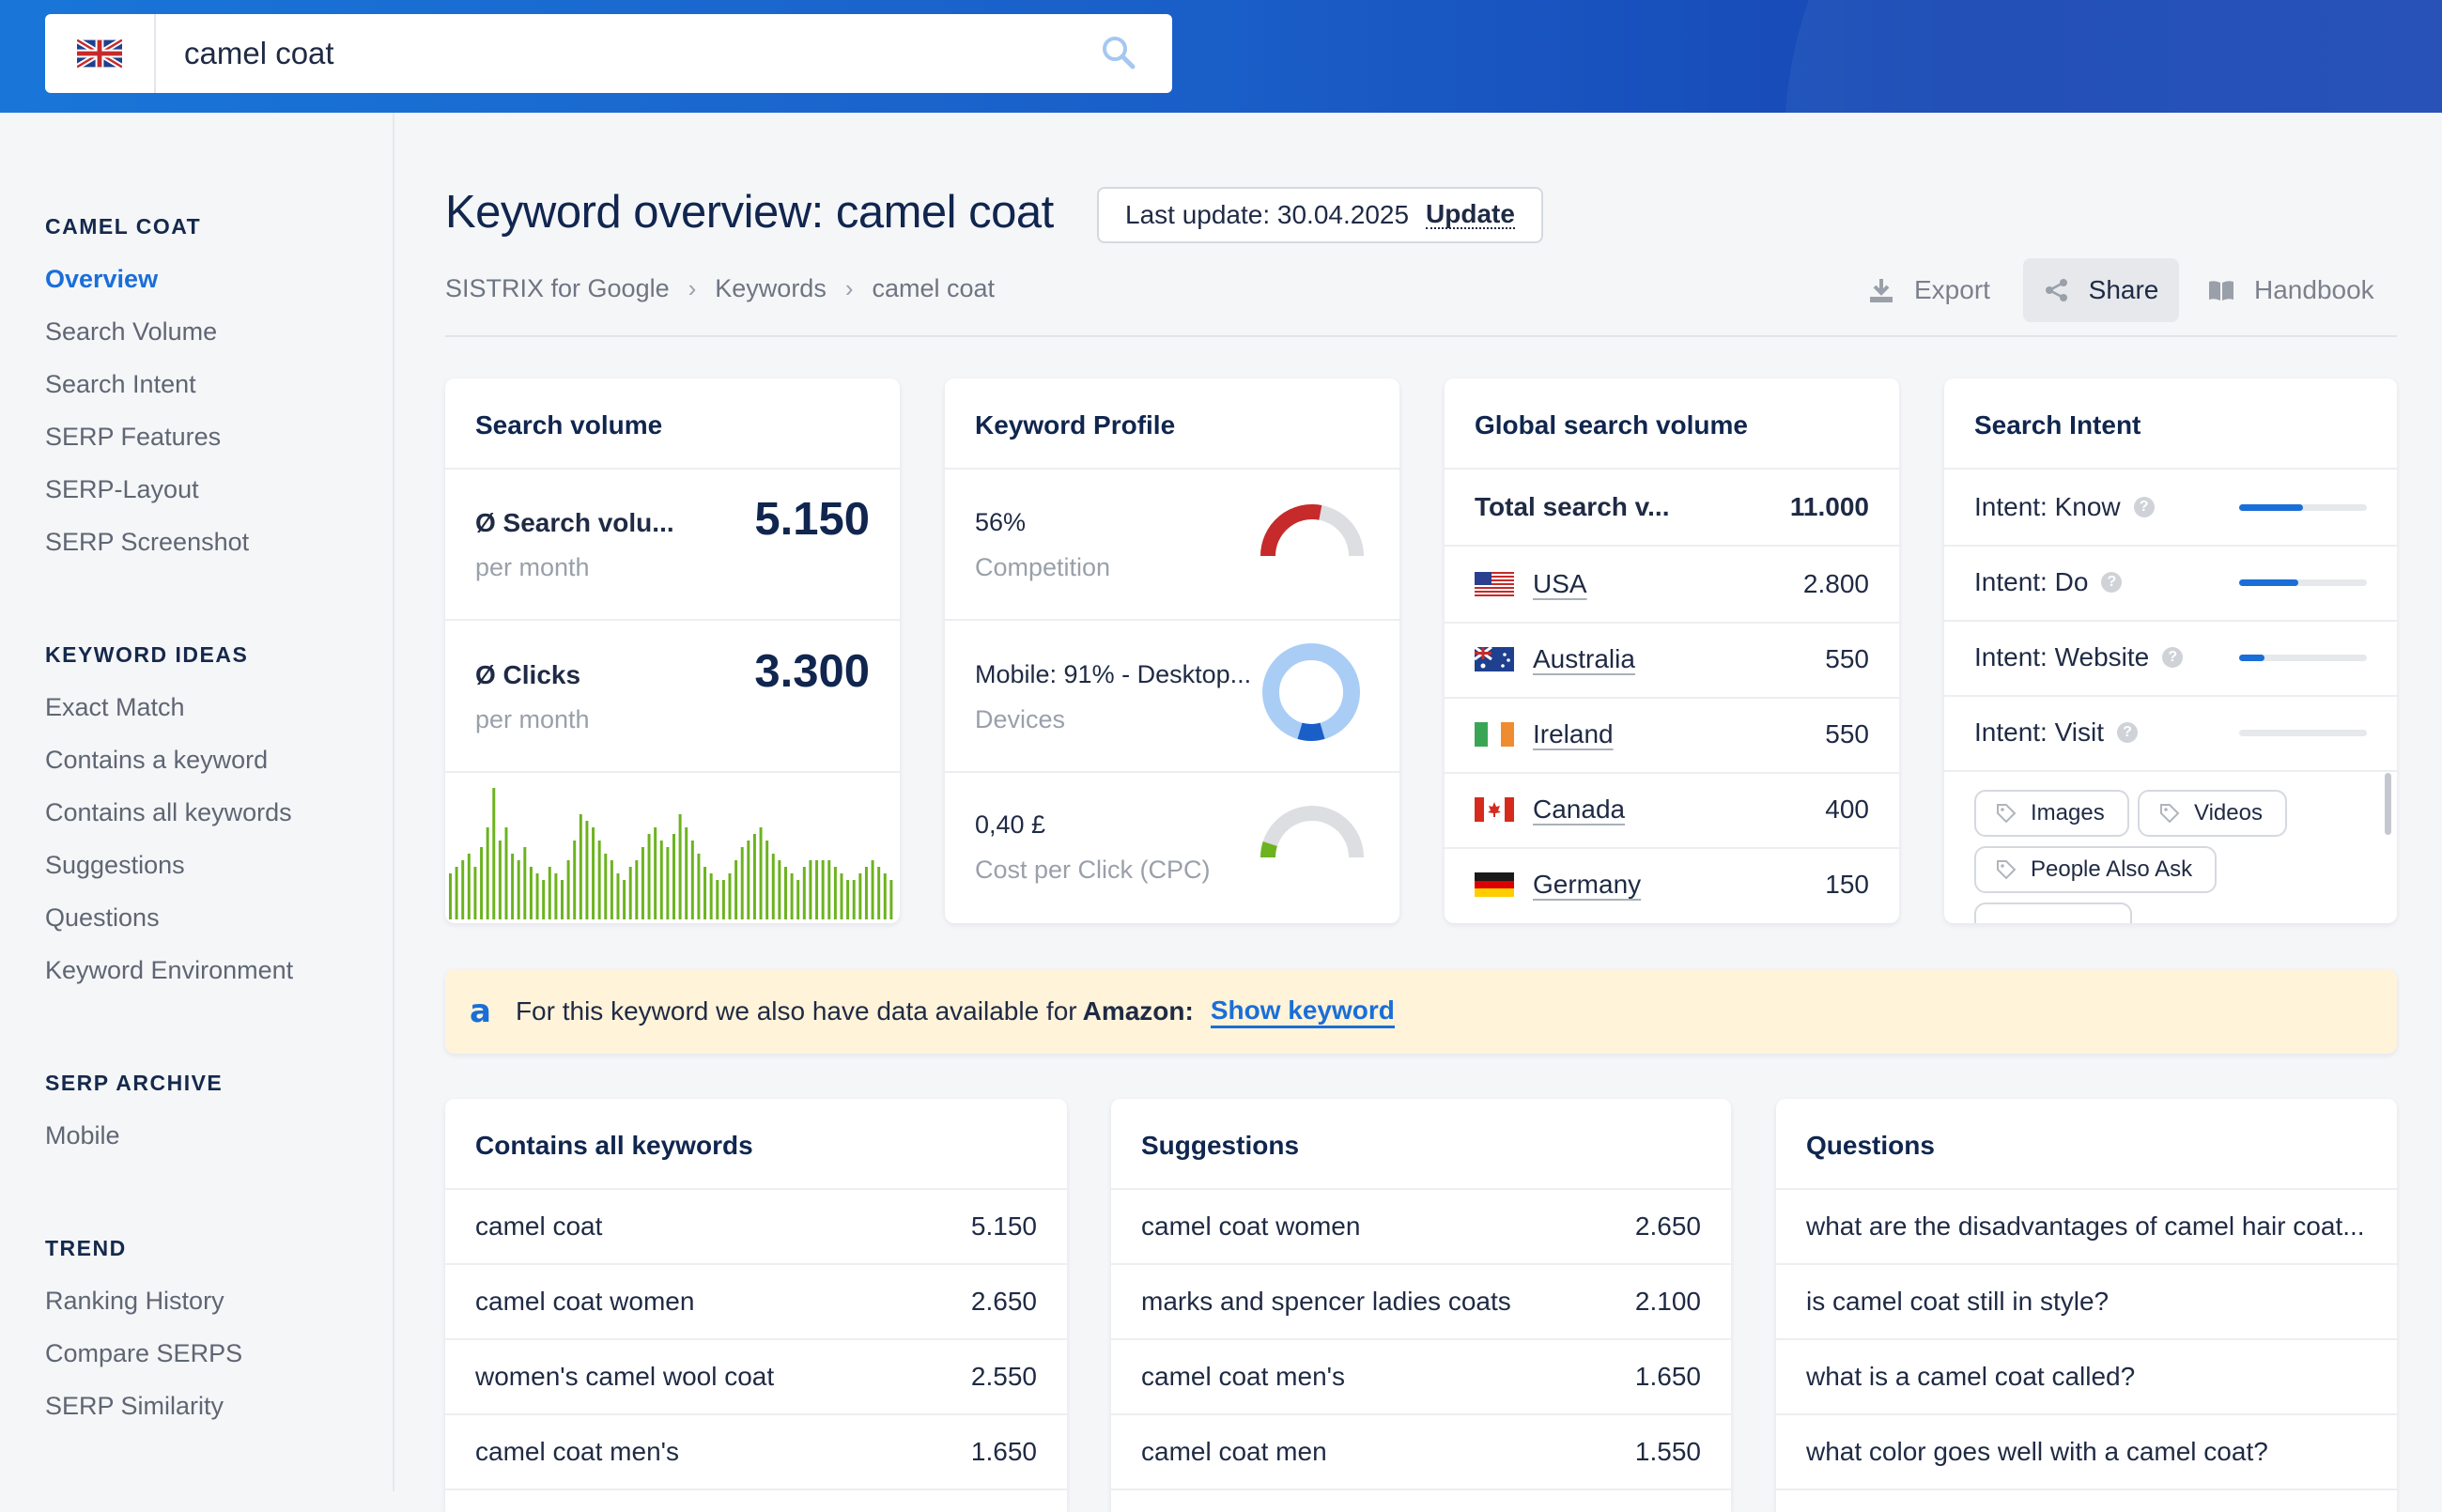  What do you see at coordinates (1870, 1145) in the screenshot?
I see `card-title: Questions` at bounding box center [1870, 1145].